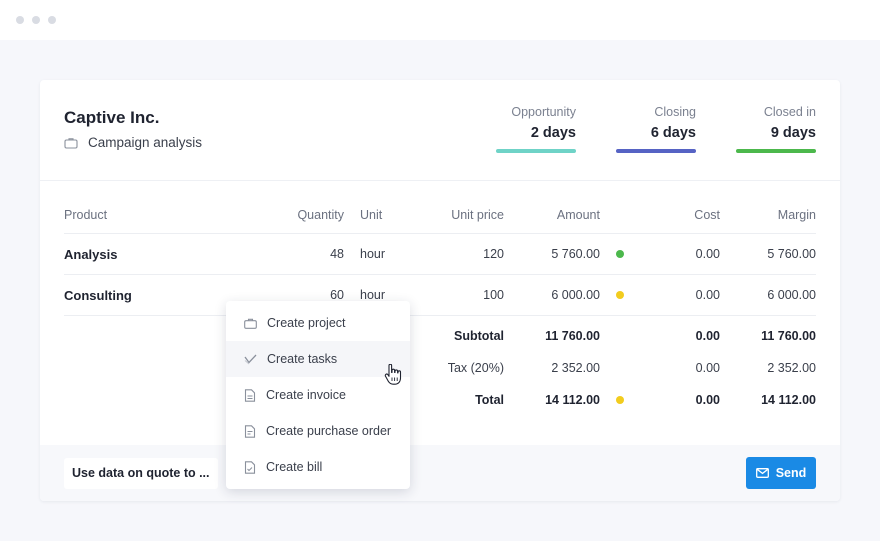  I want to click on header-product: Product, so click(86, 215).